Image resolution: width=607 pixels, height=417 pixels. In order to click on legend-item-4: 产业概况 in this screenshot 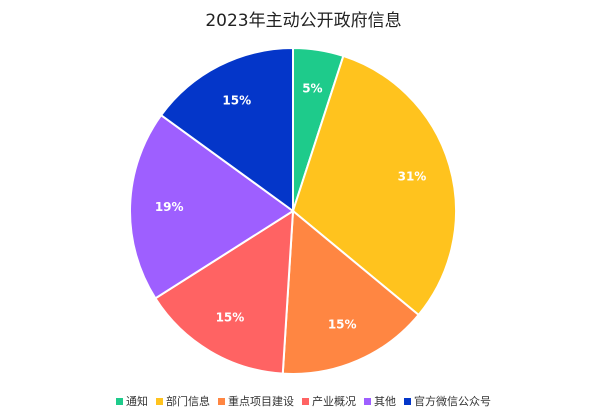, I will do `click(329, 401)`.